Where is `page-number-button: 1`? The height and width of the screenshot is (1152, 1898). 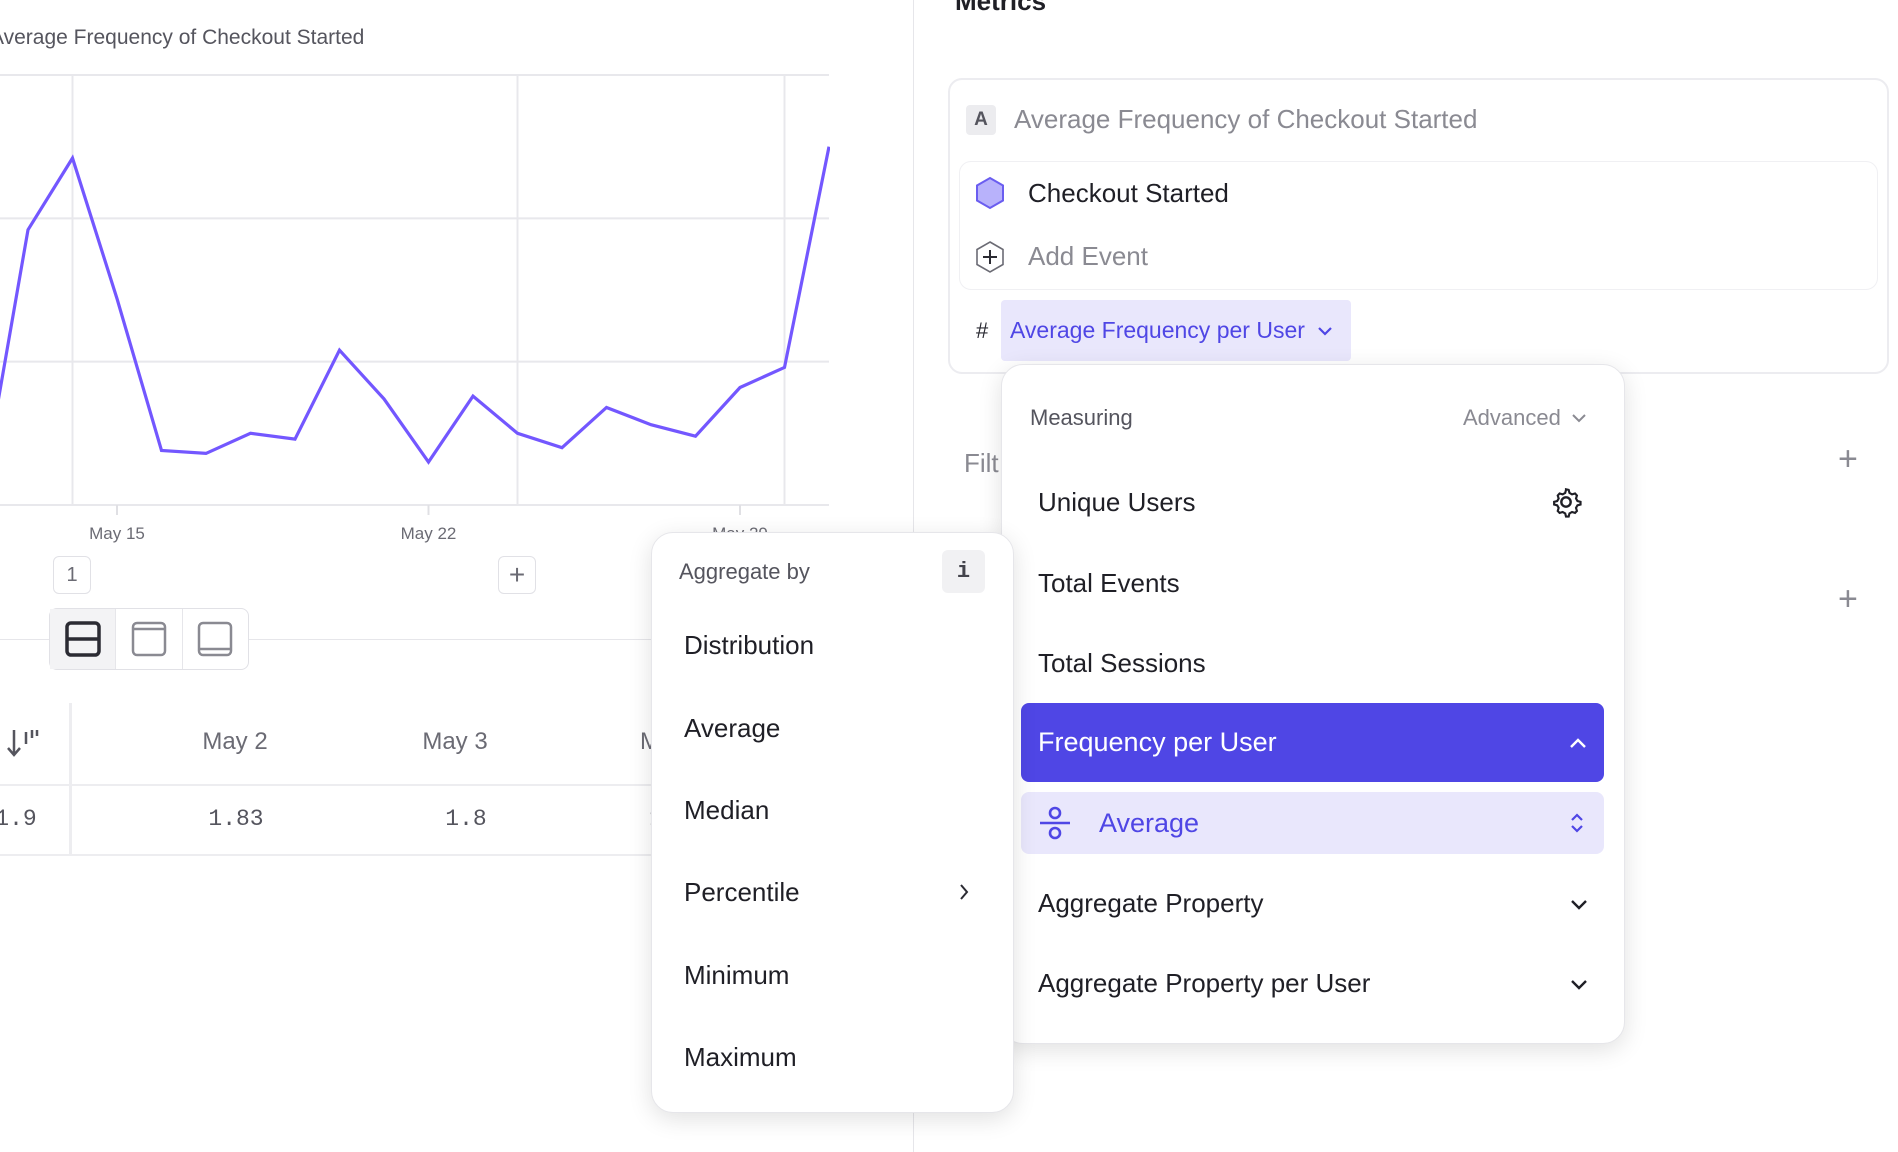 page-number-button: 1 is located at coordinates (72, 575).